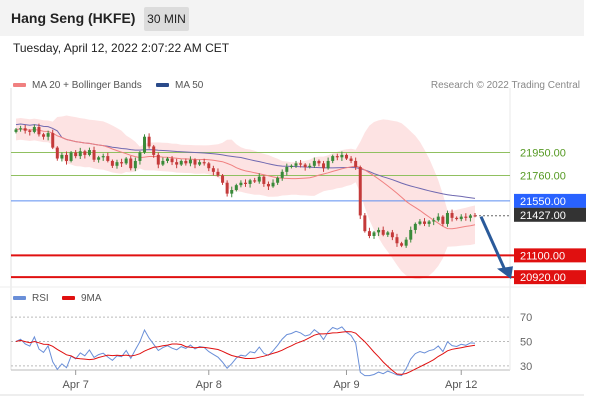 Image resolution: width=590 pixels, height=400 pixels. I want to click on legend-rsi-label: RSI, so click(40, 298).